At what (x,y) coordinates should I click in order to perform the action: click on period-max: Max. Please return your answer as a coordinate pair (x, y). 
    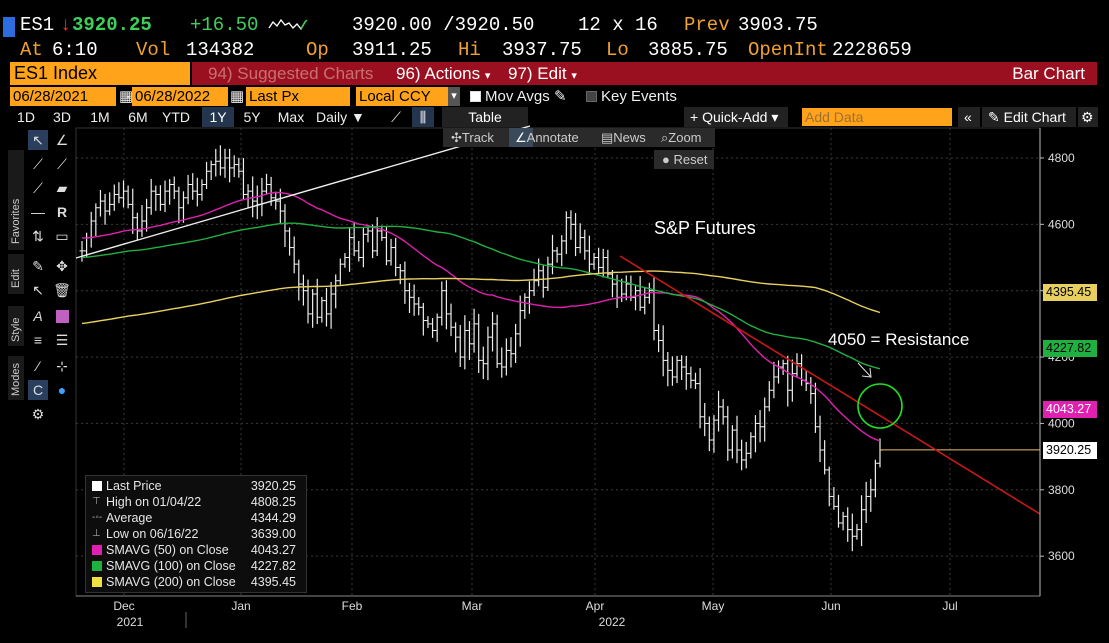
    Looking at the image, I should click on (291, 117).